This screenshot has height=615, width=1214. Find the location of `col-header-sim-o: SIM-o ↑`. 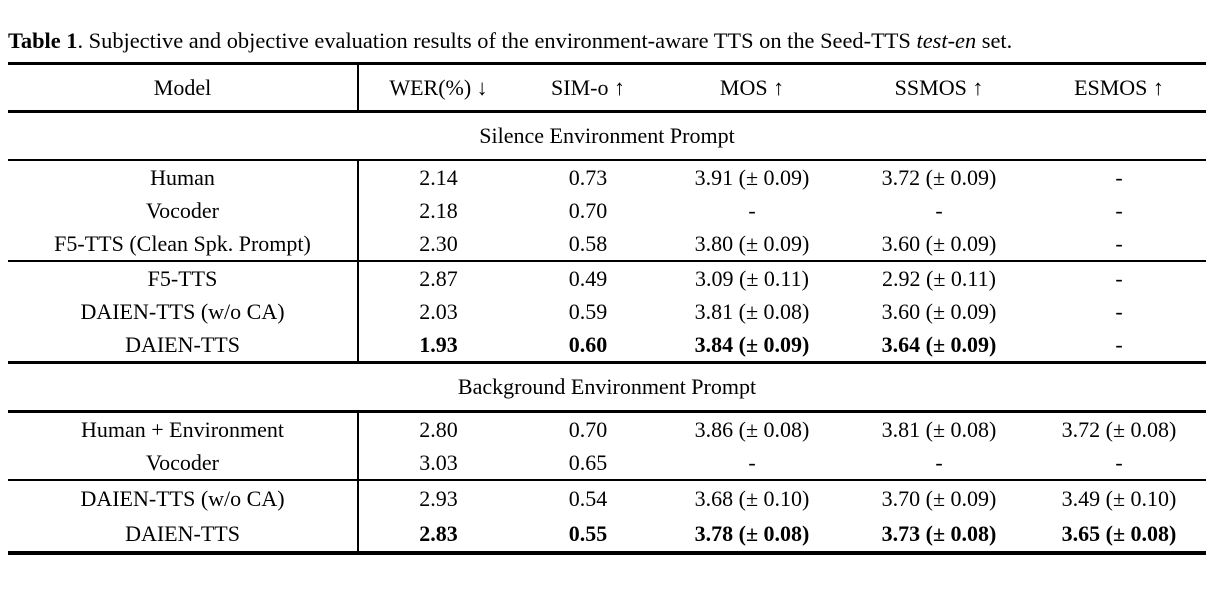

col-header-sim-o: SIM-o ↑ is located at coordinates (588, 88).